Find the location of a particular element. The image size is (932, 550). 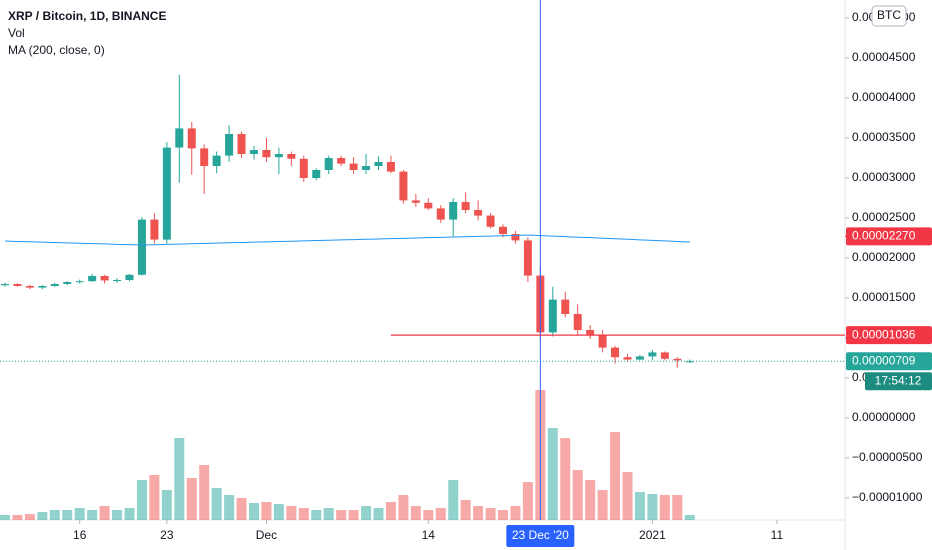

y-tick-label: 0.00000000 is located at coordinates (884, 417).